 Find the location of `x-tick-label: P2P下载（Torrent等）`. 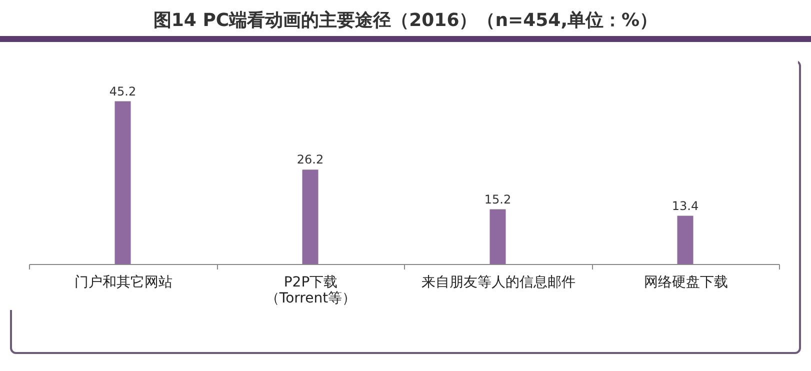

x-tick-label: P2P下载（Torrent等） is located at coordinates (310, 290).